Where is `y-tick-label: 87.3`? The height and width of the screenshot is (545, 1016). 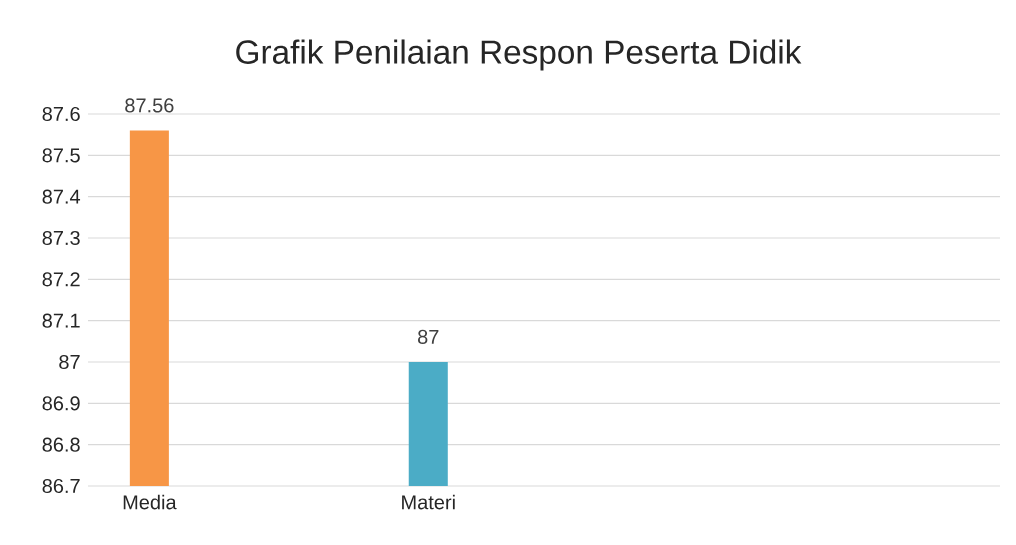
y-tick-label: 87.3 is located at coordinates (61, 238).